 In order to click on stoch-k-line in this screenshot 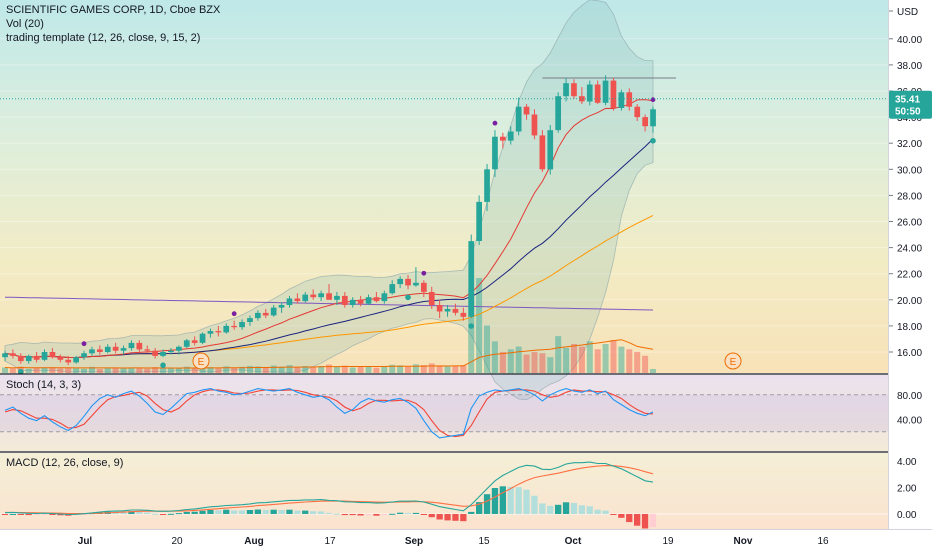, I will do `click(329, 413)`.